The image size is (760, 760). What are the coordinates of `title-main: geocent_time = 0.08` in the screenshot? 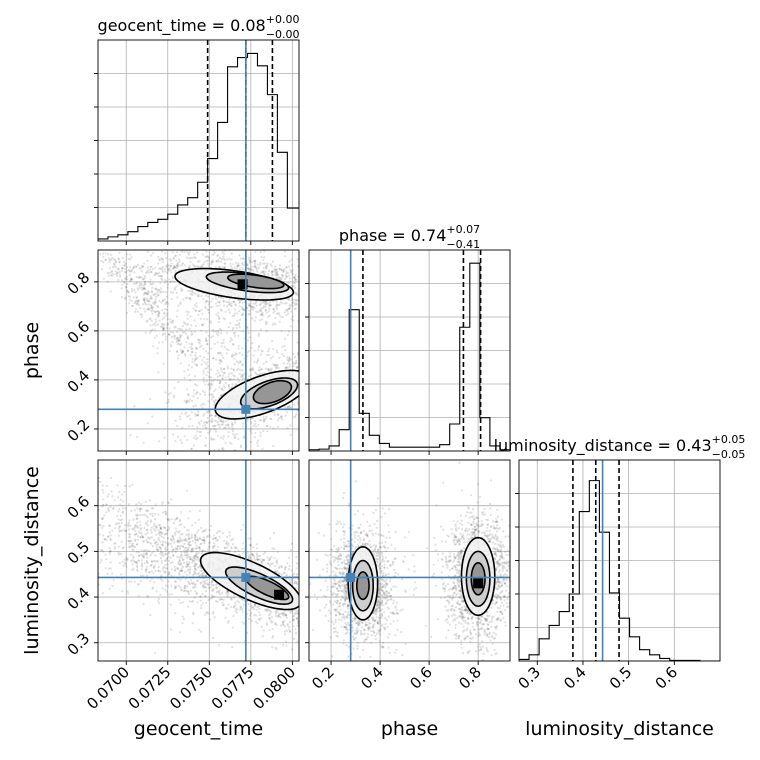 It's located at (182, 26).